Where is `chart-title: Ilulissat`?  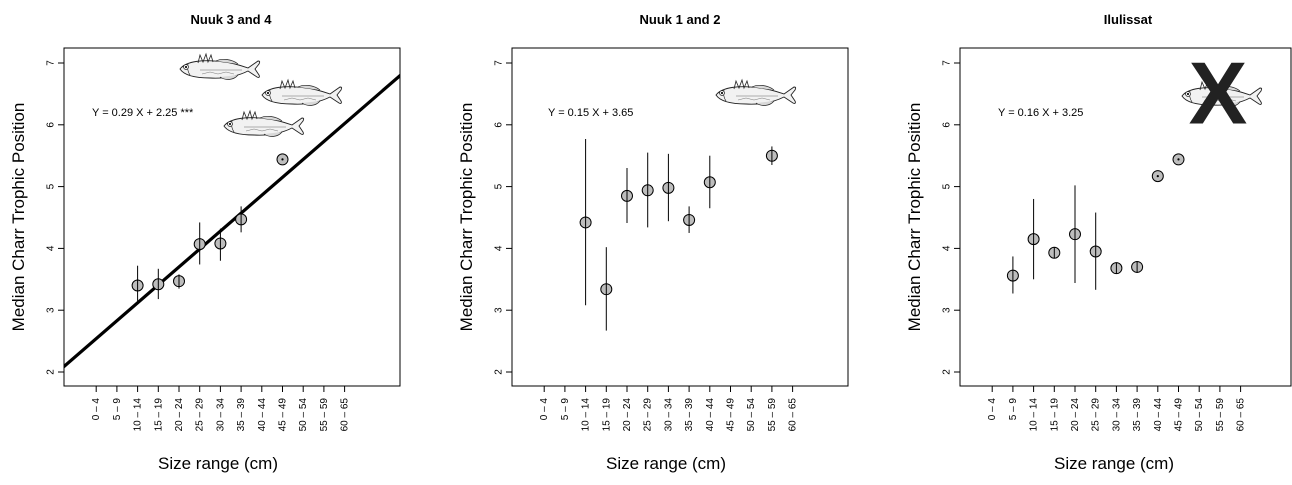 chart-title: Ilulissat is located at coordinates (1128, 19).